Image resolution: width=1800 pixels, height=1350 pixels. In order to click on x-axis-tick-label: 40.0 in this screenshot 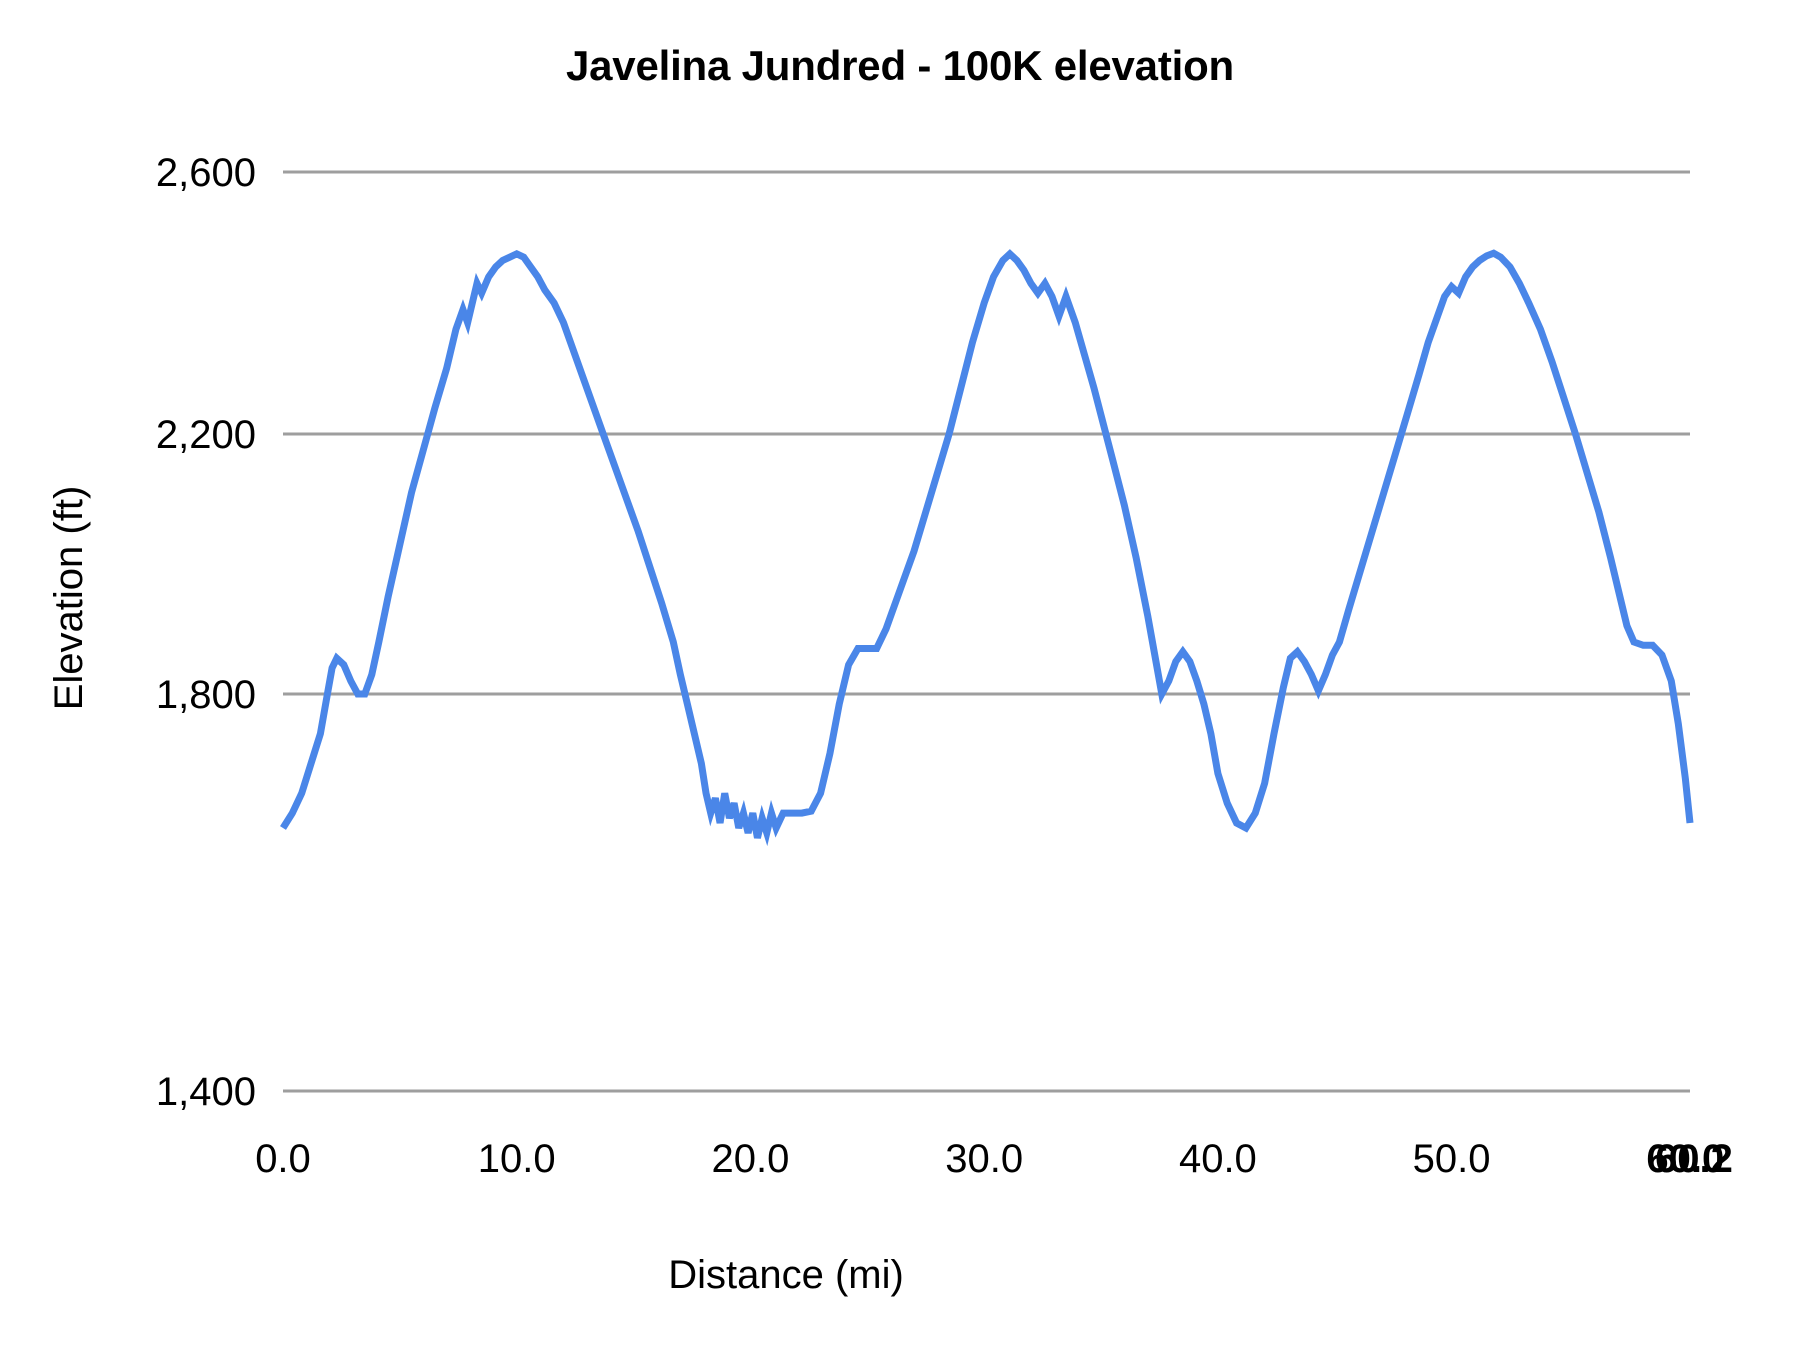, I will do `click(1218, 1159)`.